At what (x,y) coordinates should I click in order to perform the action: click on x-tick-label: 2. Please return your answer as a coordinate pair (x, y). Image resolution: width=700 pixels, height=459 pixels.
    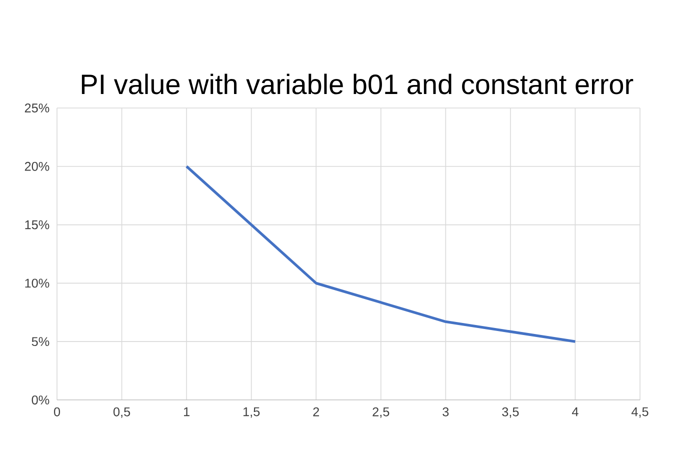
    Looking at the image, I should click on (316, 411).